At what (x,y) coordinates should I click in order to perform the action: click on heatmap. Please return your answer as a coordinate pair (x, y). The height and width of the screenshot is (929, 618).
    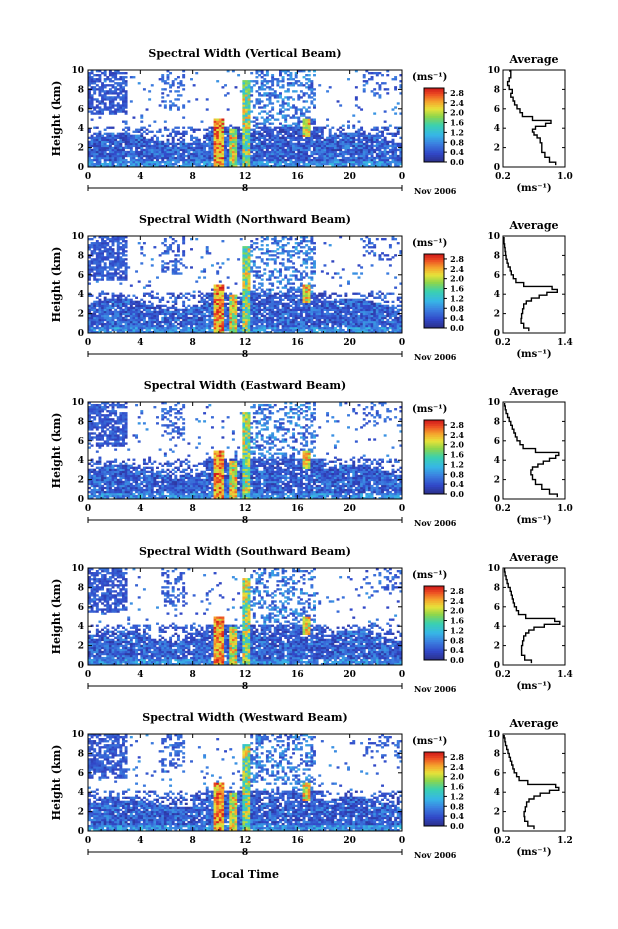
    Looking at the image, I should click on (245, 617).